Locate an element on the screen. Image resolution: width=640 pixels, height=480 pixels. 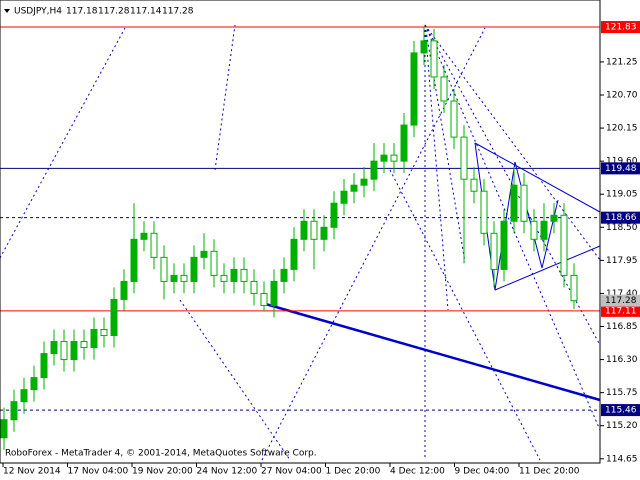
ohlc-high: 117.28 is located at coordinates (114, 12).